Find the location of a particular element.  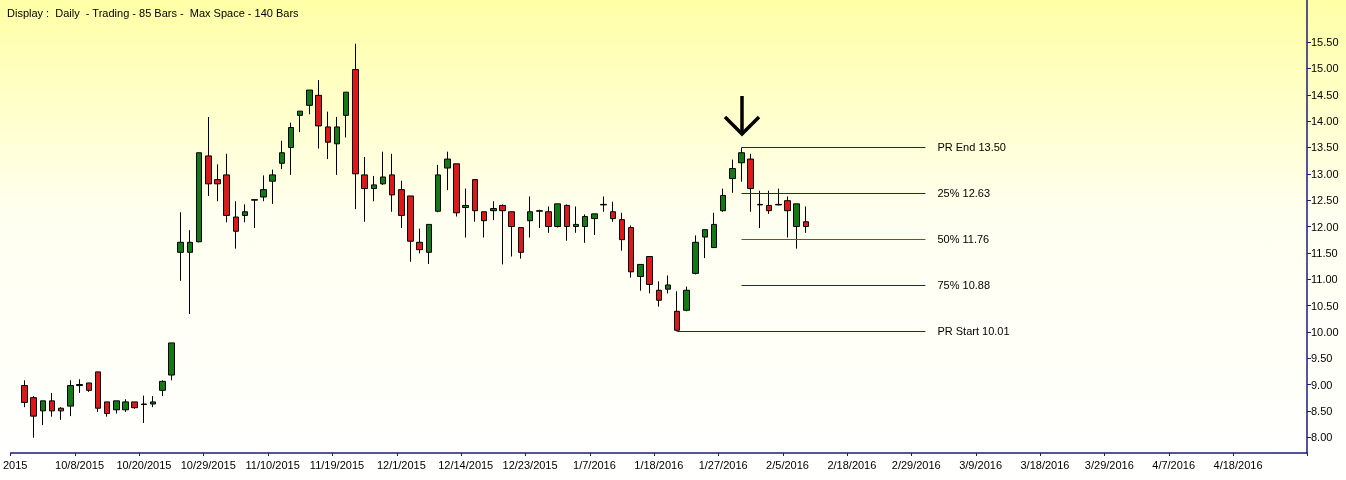

ref-line-label: 75% 10.88 is located at coordinates (964, 285).